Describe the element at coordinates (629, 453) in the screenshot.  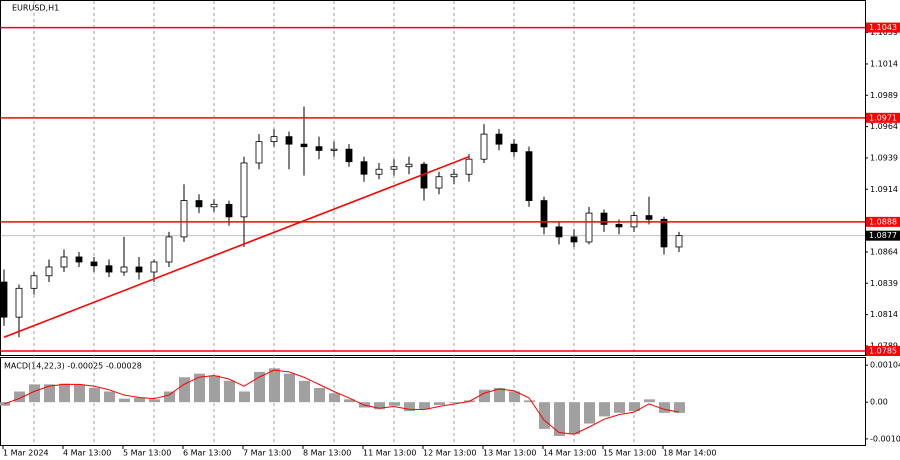
I see `x-tick-label: 15 Mar 13:00` at that location.